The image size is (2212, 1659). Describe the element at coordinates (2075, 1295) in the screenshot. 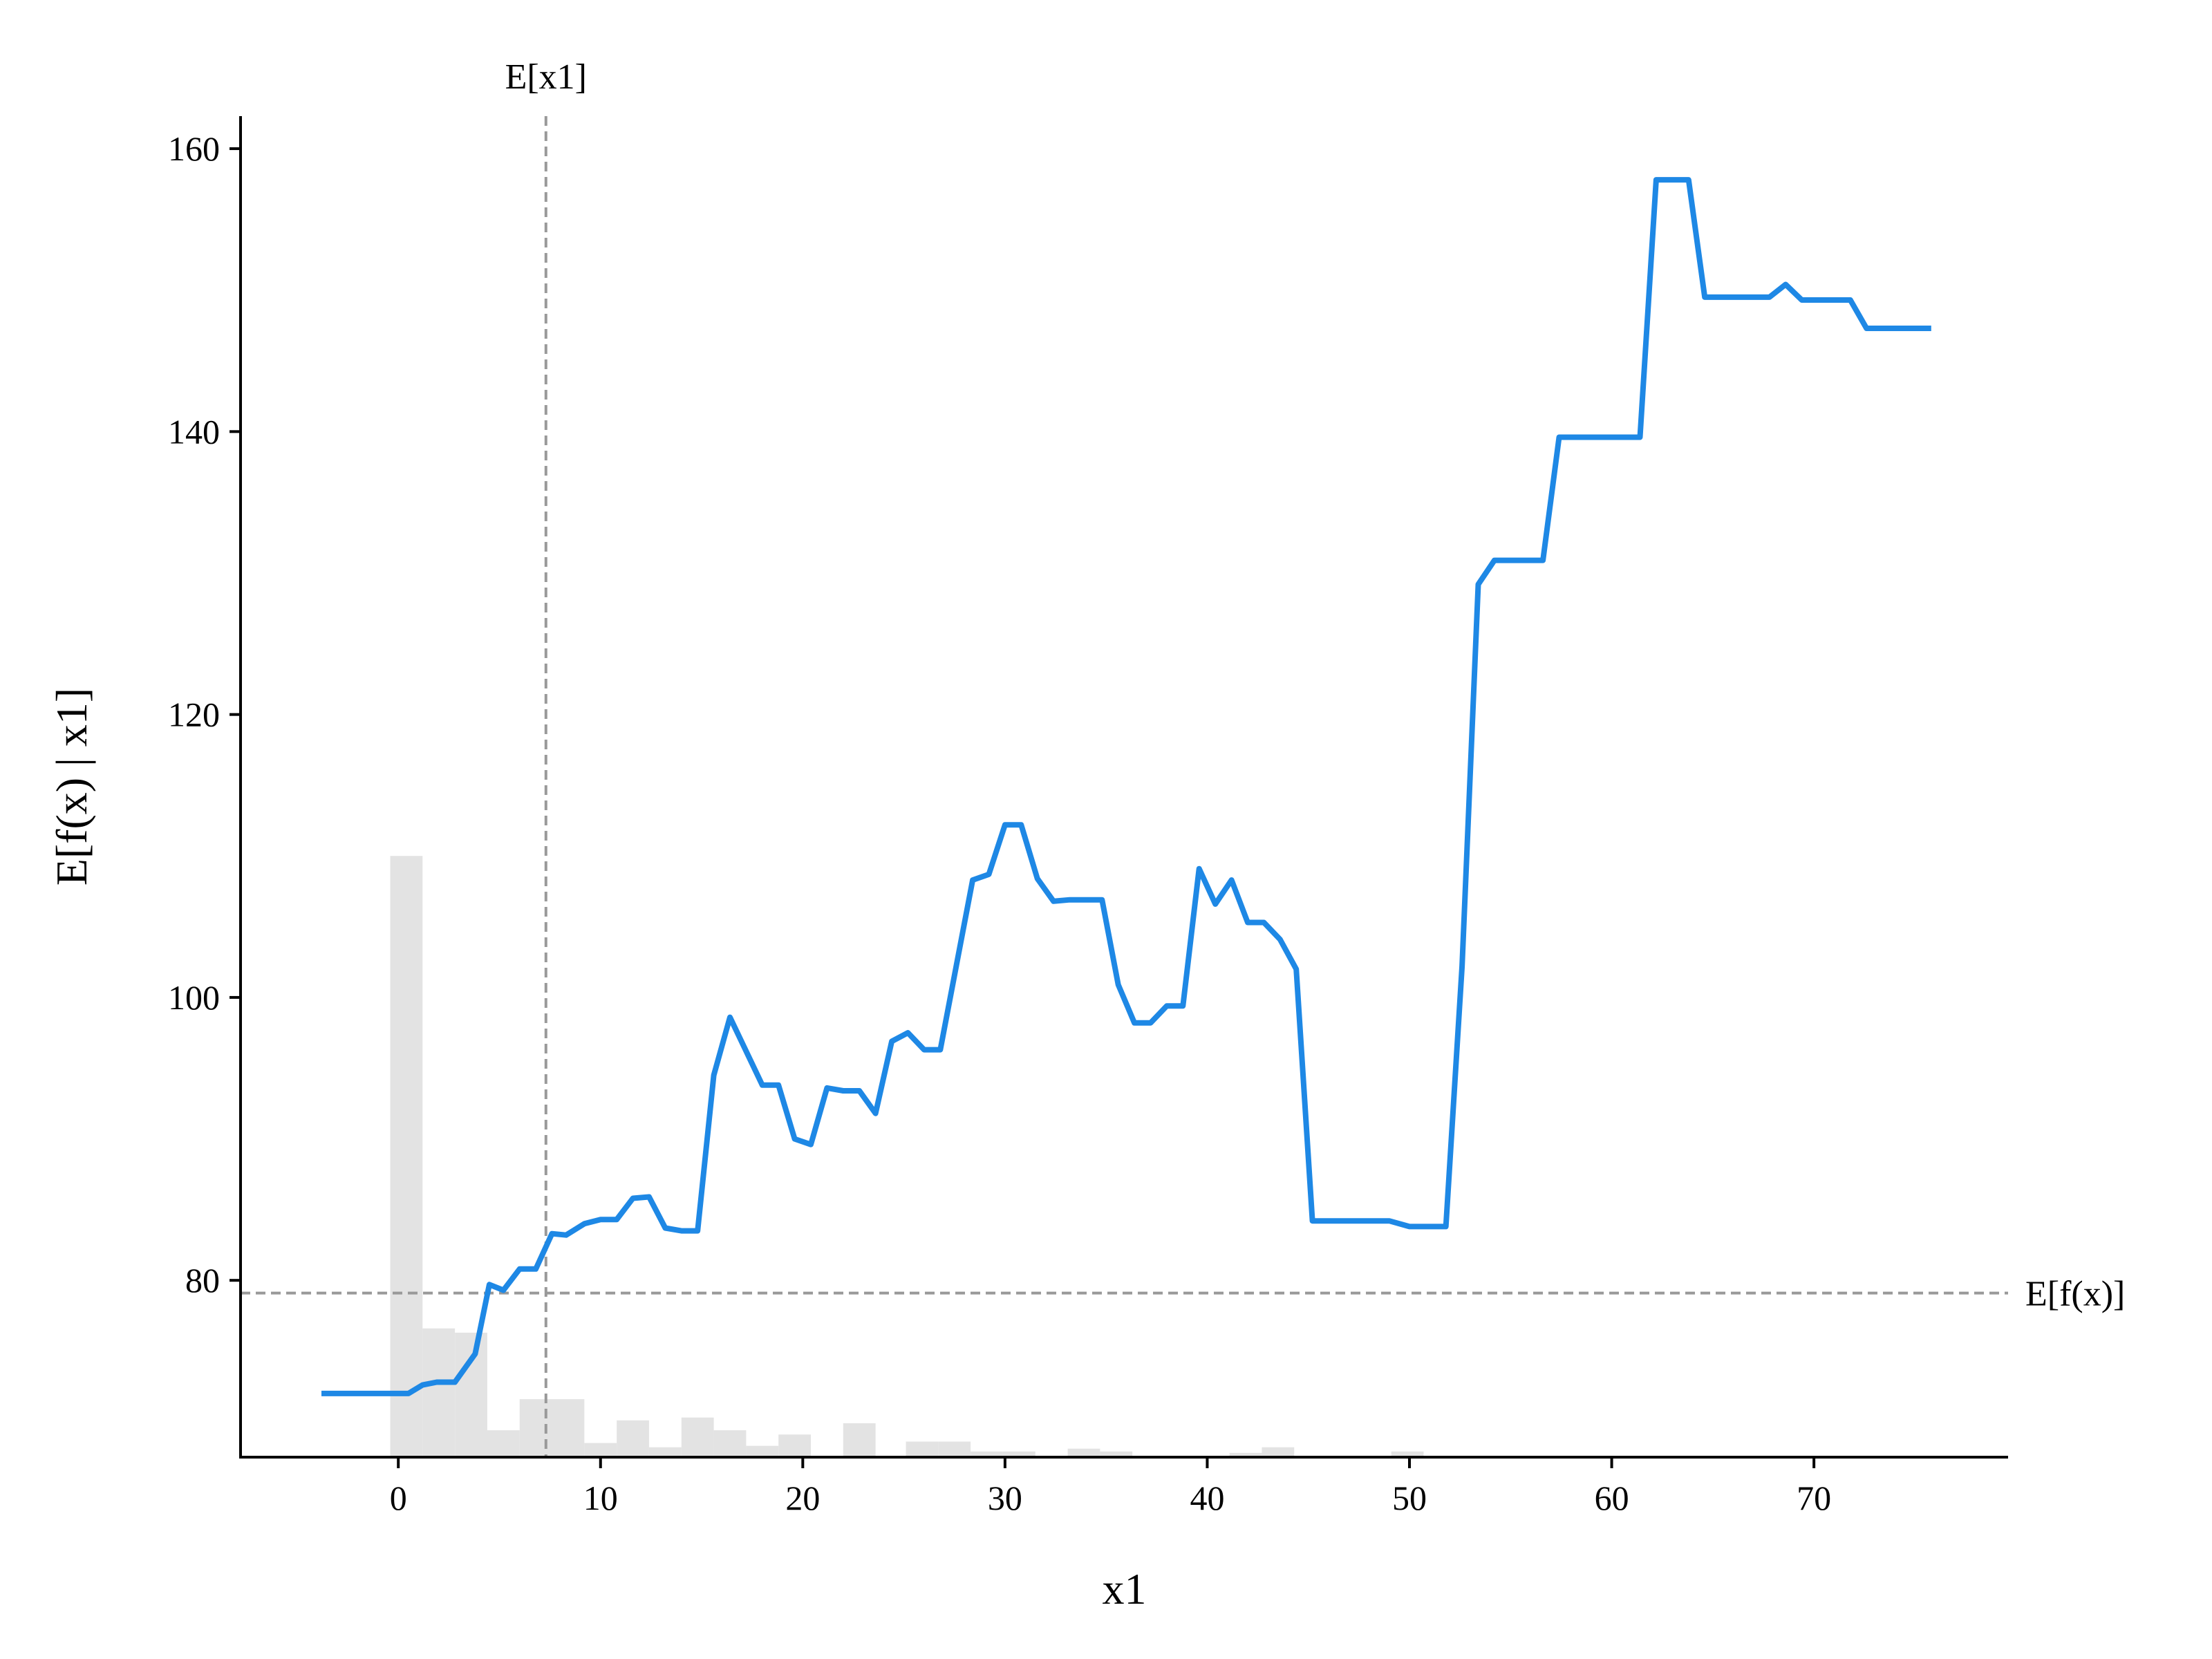

I see `mean-fx-label: E[f(x)]` at that location.